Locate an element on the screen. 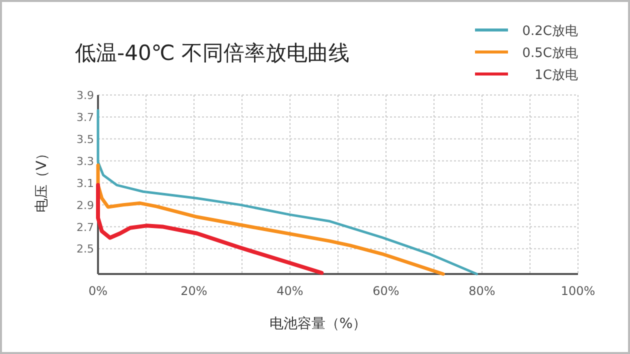  x-tick-label: 60% is located at coordinates (386, 291).